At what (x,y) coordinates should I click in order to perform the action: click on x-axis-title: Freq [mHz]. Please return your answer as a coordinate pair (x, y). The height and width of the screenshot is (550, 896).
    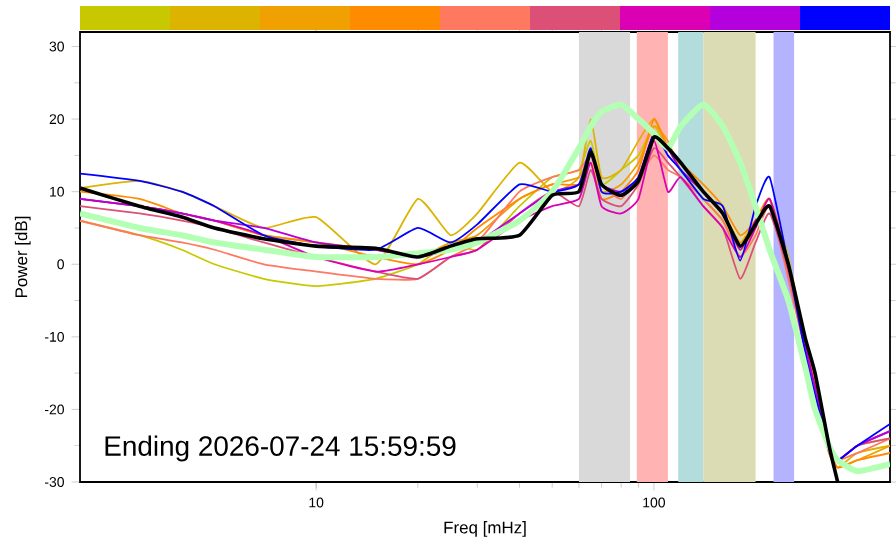
    Looking at the image, I should click on (485, 529).